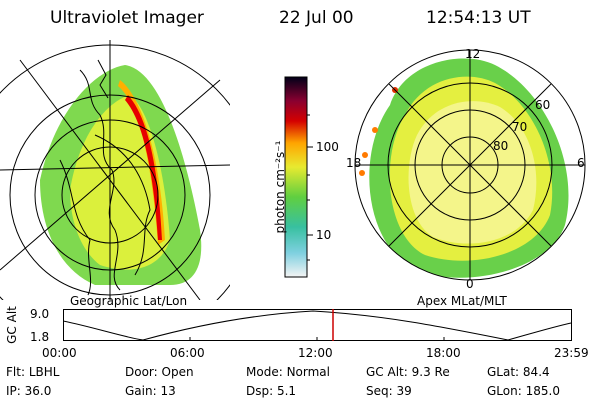 The height and width of the screenshot is (400, 600). What do you see at coordinates (286, 391) in the screenshot?
I see `status-dsp-value: 5.1` at bounding box center [286, 391].